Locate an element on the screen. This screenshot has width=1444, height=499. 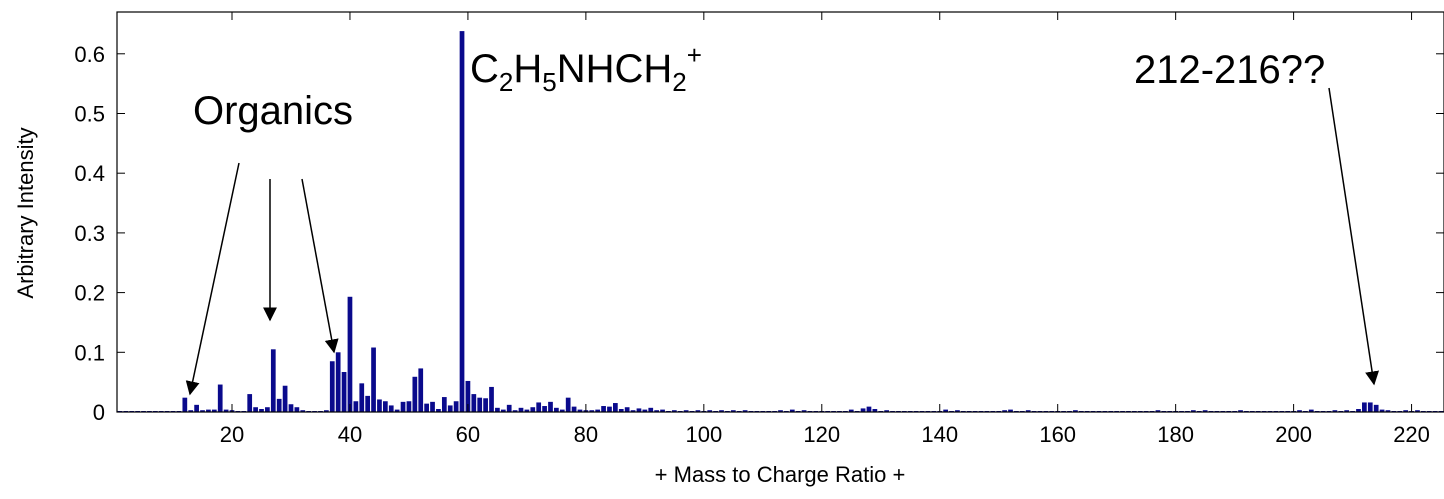
annotation-organics-label: Organics is located at coordinates (273, 111).